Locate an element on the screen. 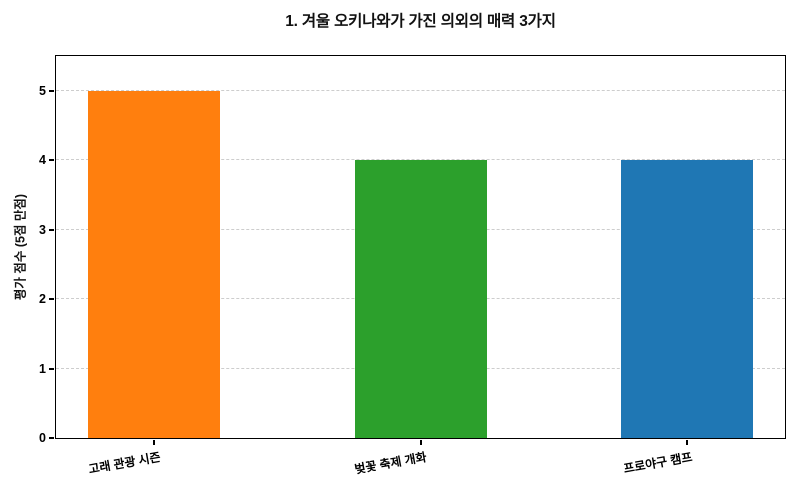 The image size is (800, 500). y-tick-label: 3 is located at coordinates (42, 229).